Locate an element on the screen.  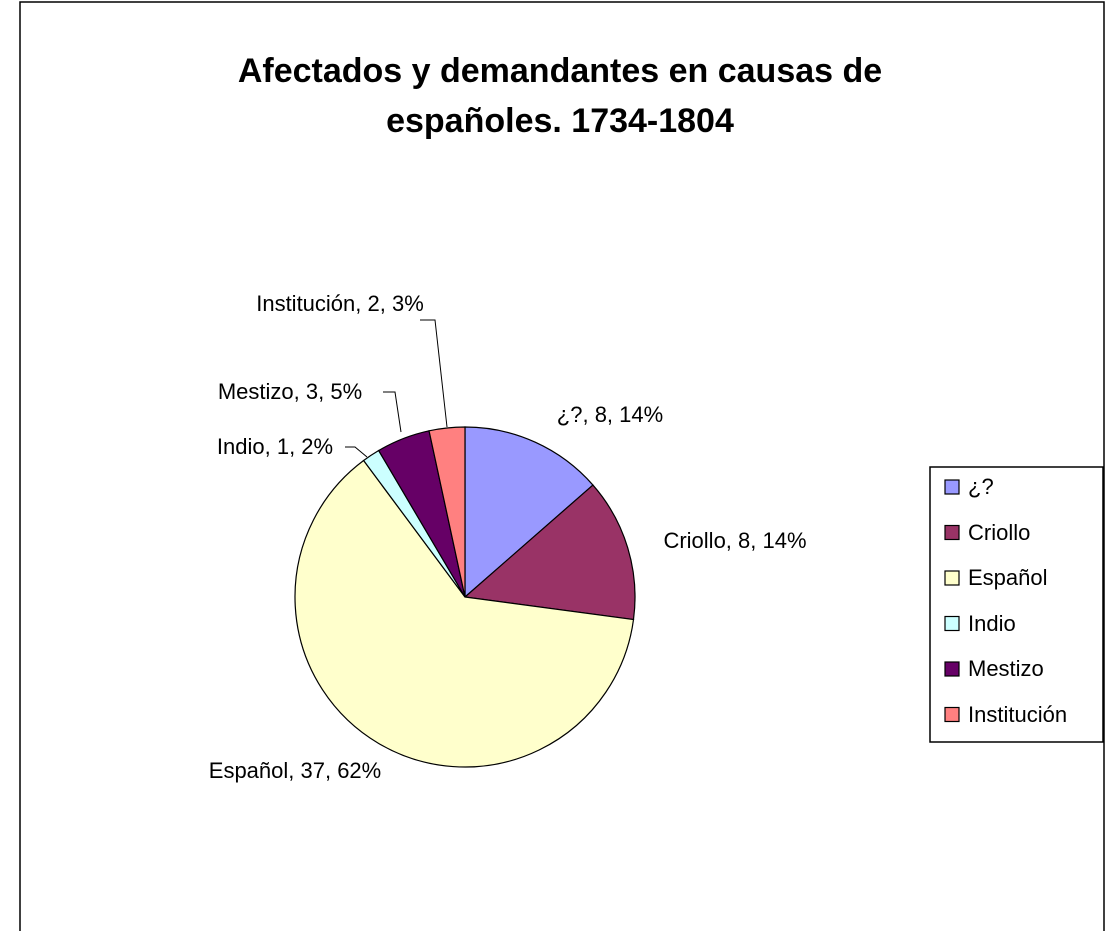
legend-label: Español is located at coordinates (1008, 577).